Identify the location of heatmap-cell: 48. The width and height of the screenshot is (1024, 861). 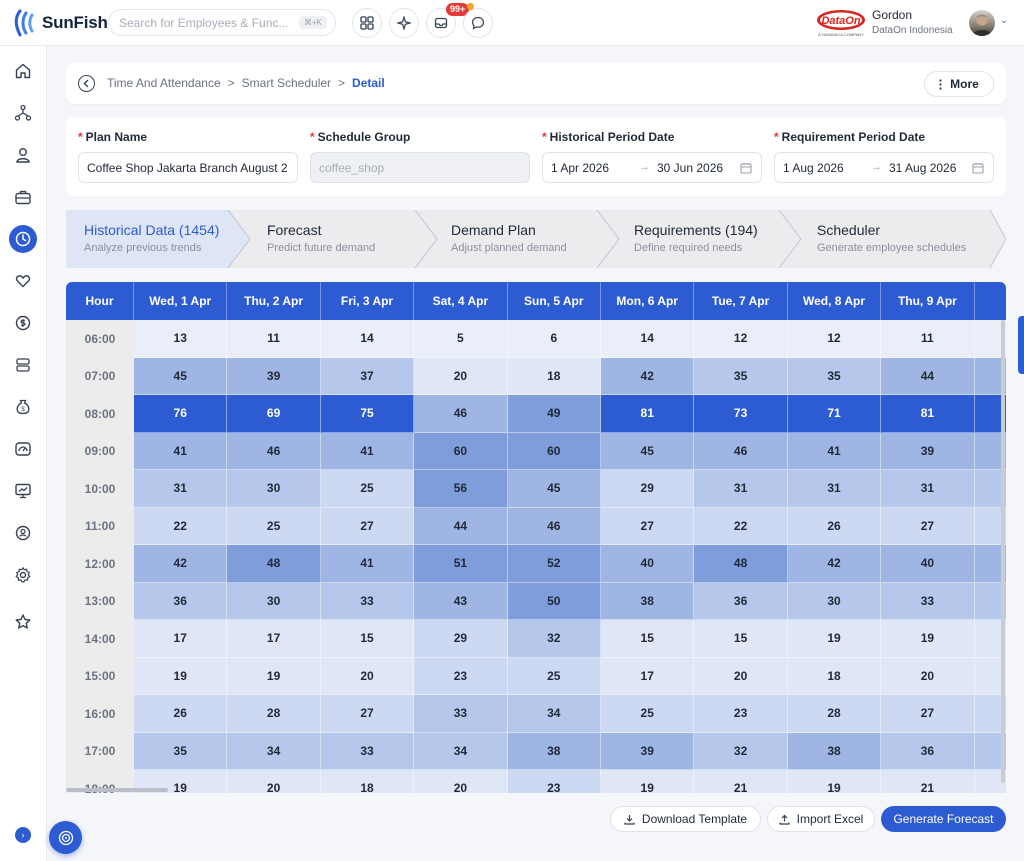
(274, 564).